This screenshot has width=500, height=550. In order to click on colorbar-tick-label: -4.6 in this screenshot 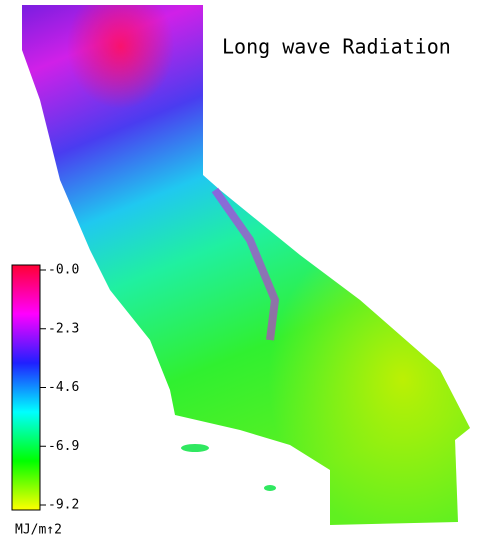, I will do `click(63, 387)`.